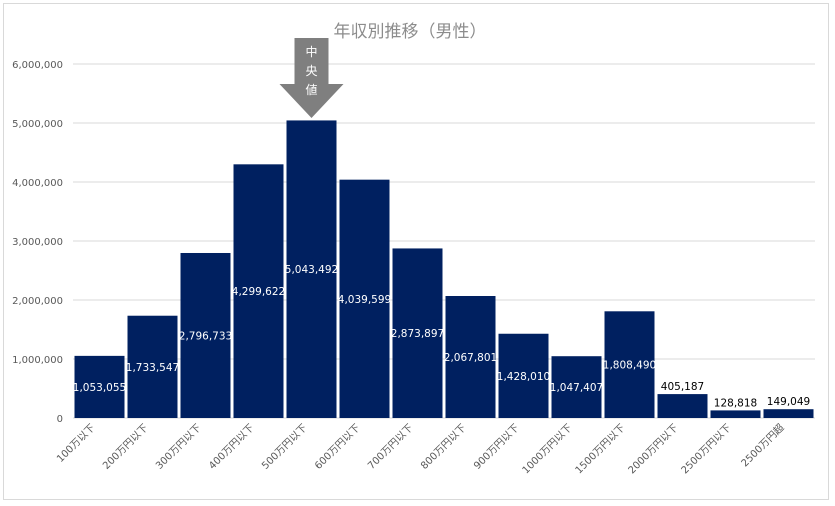  Describe the element at coordinates (60, 419) in the screenshot. I see `y-tick-label: 0` at that location.